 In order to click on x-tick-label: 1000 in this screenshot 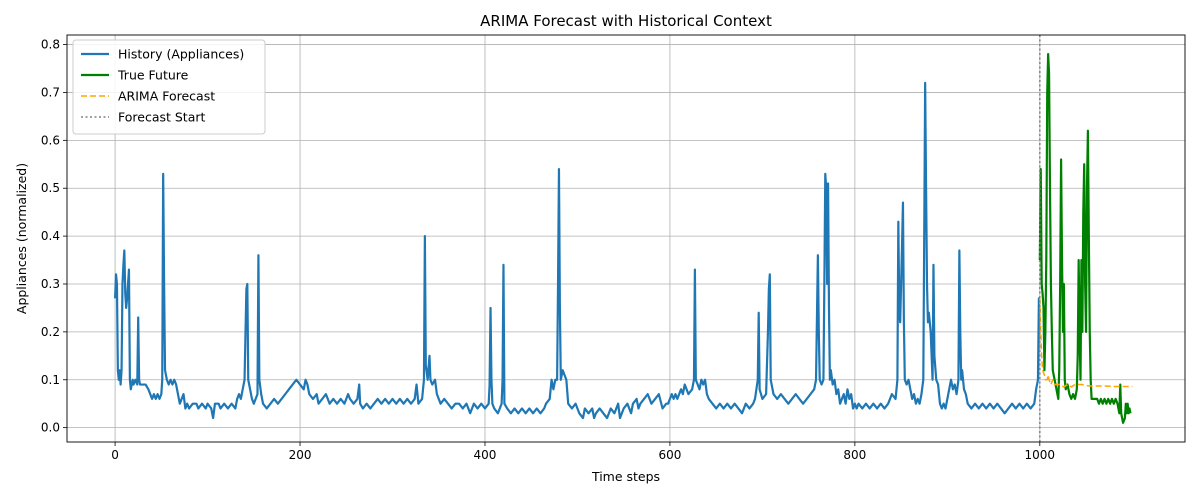, I will do `click(1040, 455)`.